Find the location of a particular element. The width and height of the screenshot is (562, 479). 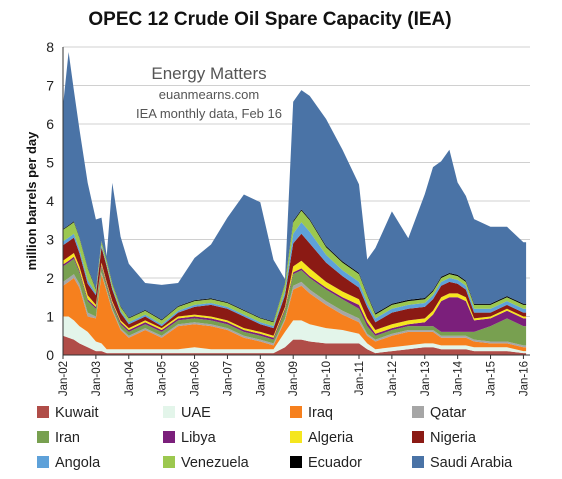

x-tick-label: Jan-05 is located at coordinates (163, 378).